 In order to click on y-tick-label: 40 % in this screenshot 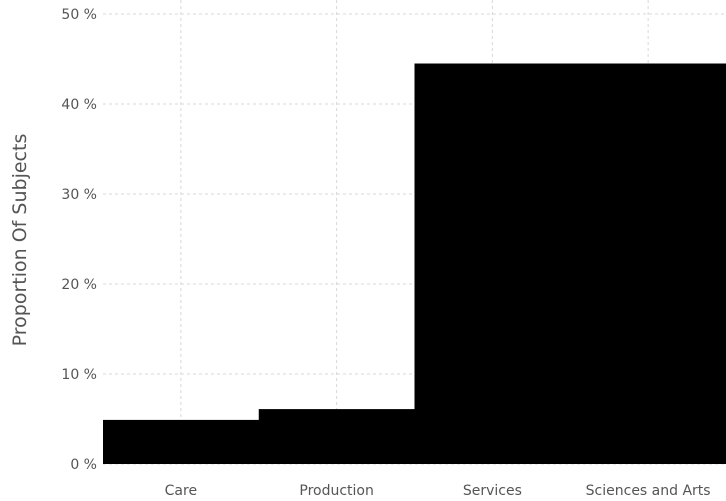, I will do `click(79, 105)`.